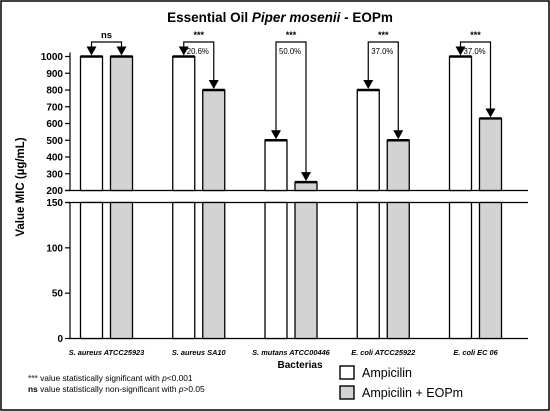 The height and width of the screenshot is (411, 550). I want to click on y-tick-label: 1000, so click(52, 57).